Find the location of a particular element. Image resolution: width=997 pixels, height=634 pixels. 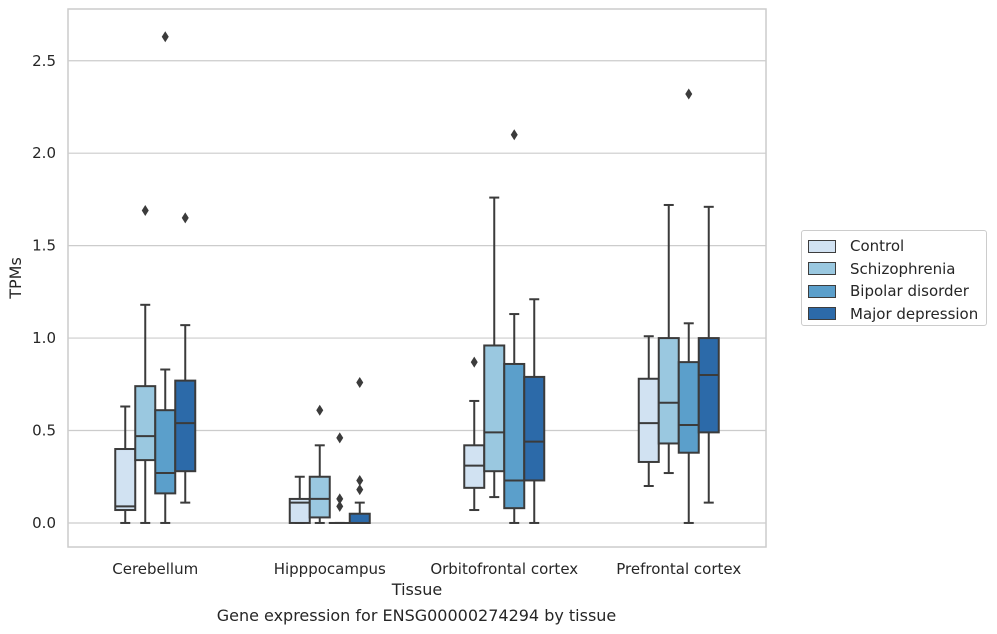

legend-label: Control is located at coordinates (877, 246).